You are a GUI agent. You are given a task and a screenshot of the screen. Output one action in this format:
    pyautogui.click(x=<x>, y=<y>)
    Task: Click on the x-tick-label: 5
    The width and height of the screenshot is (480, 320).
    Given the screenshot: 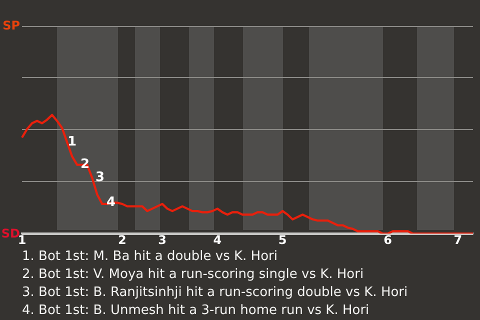 What is the action you would take?
    pyautogui.click(x=282, y=239)
    